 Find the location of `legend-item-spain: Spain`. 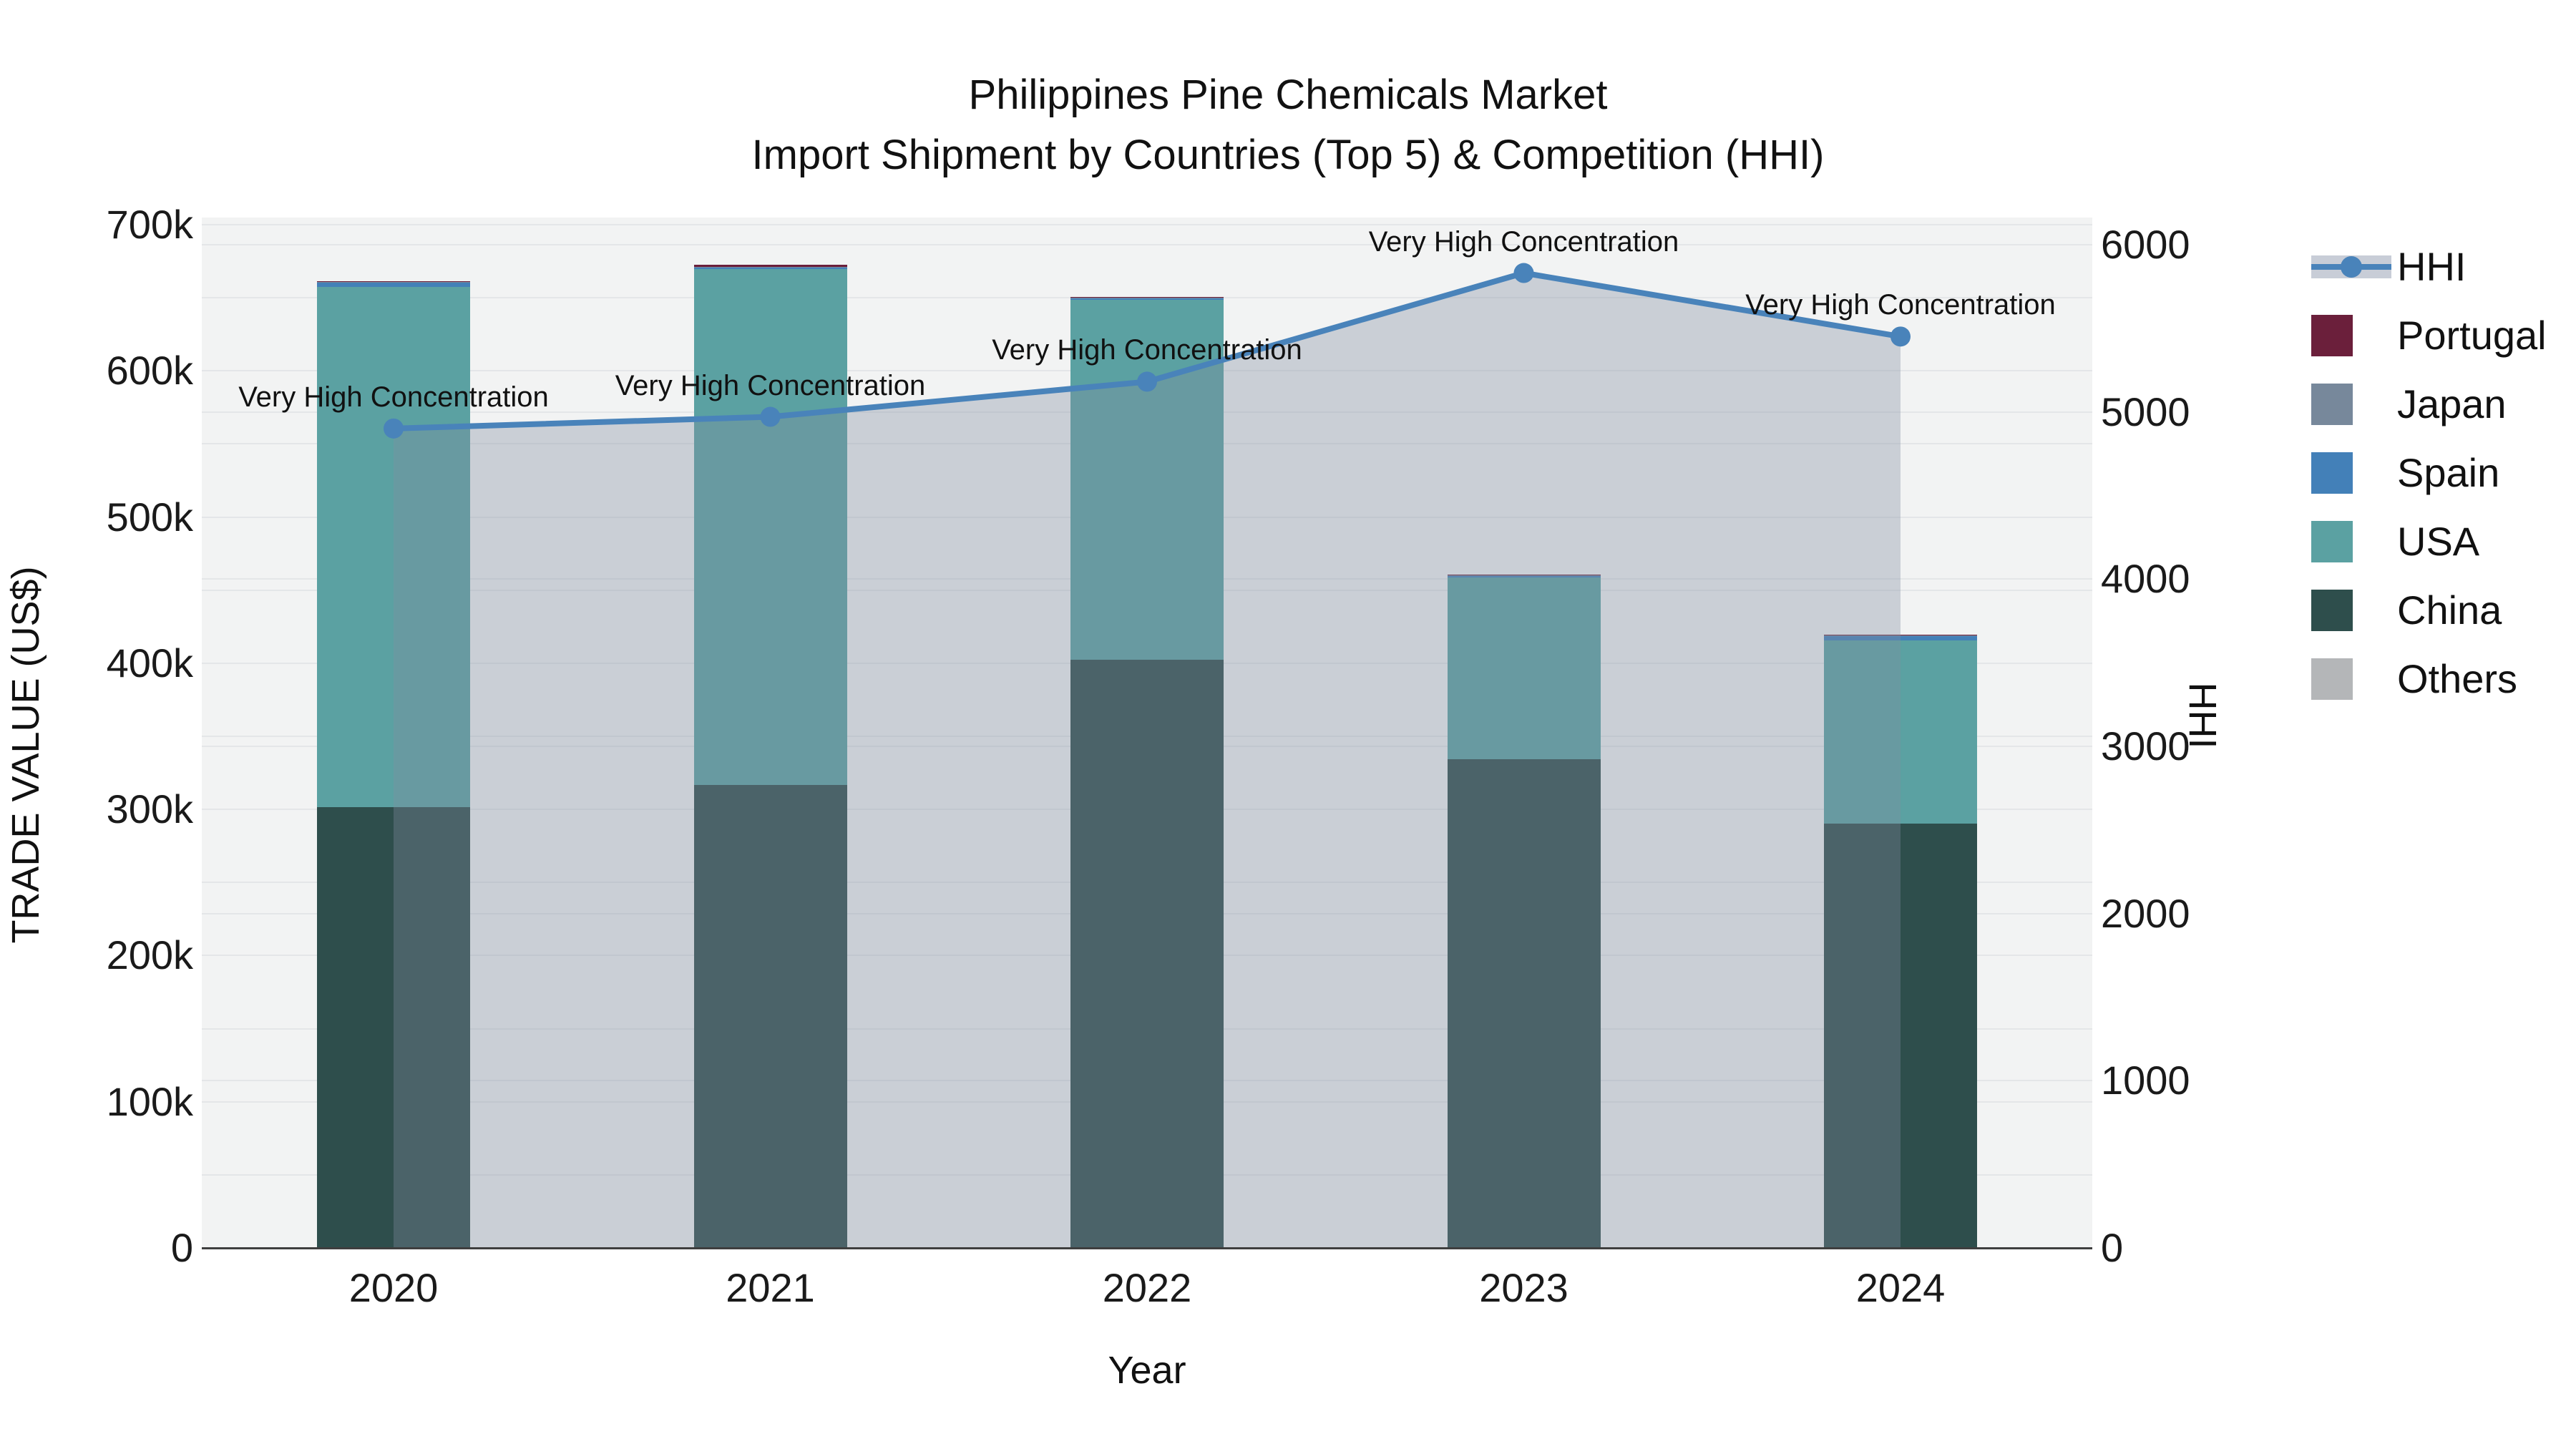

legend-item-spain: Spain is located at coordinates (2429, 473).